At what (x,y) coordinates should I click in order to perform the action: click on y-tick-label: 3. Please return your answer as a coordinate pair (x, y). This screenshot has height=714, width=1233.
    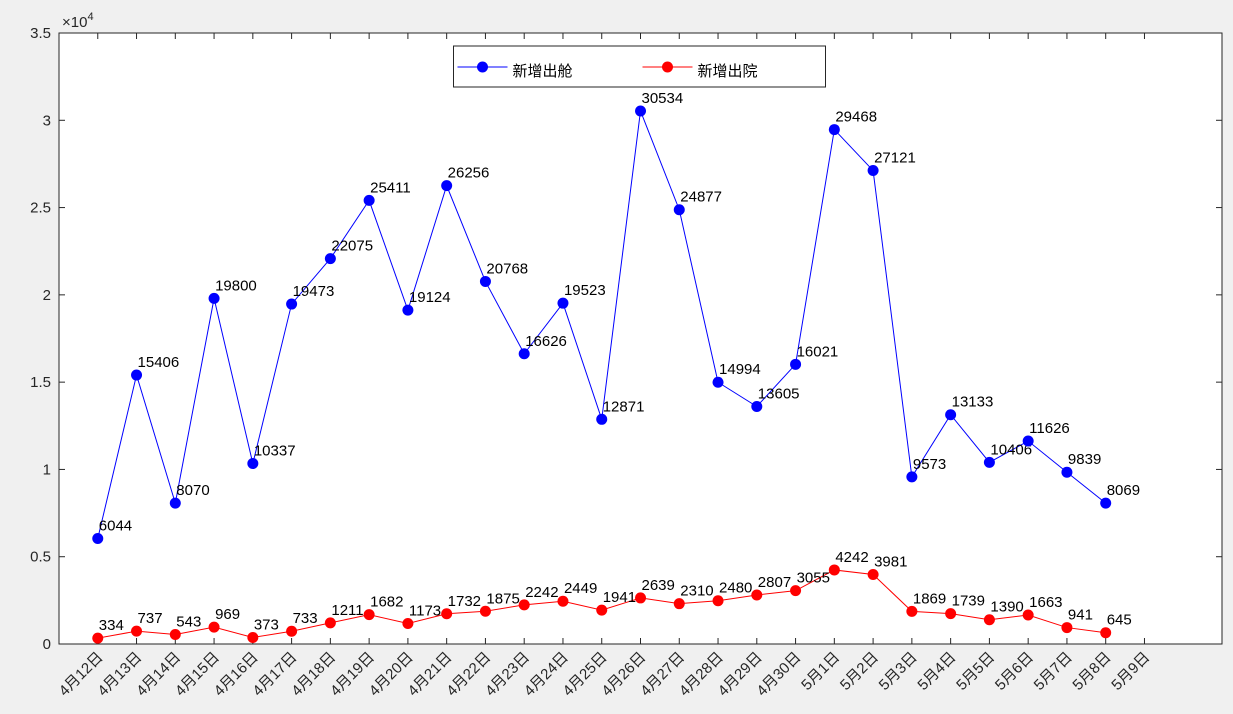
    Looking at the image, I should click on (47, 120).